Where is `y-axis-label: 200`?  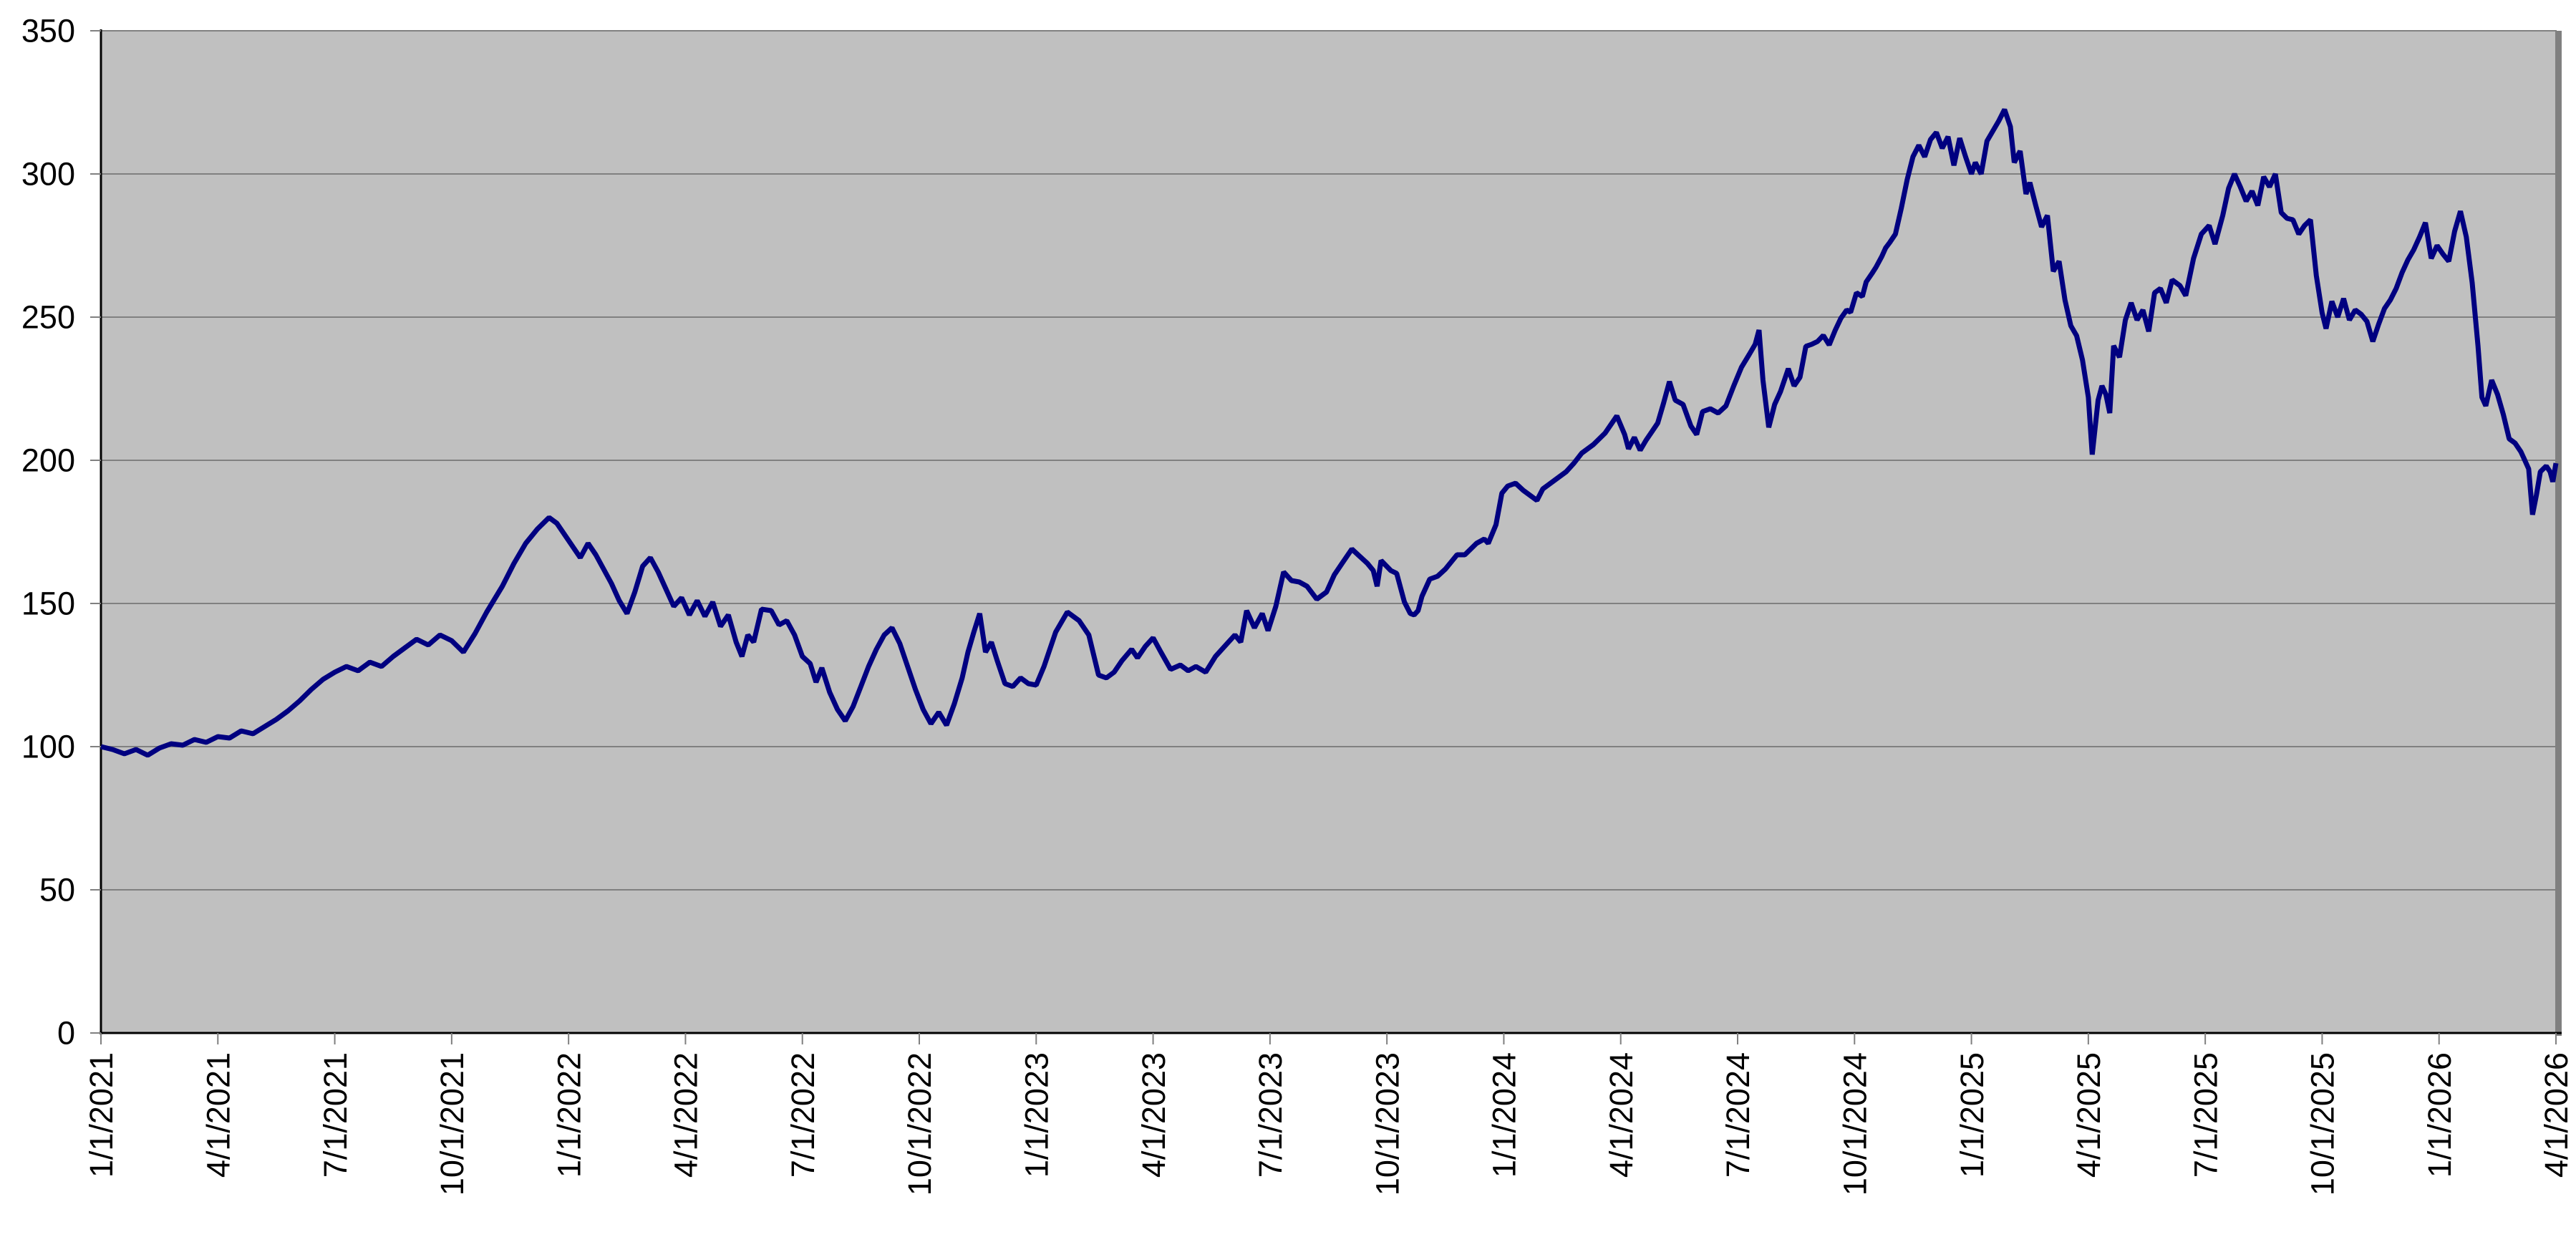 y-axis-label: 200 is located at coordinates (48, 460).